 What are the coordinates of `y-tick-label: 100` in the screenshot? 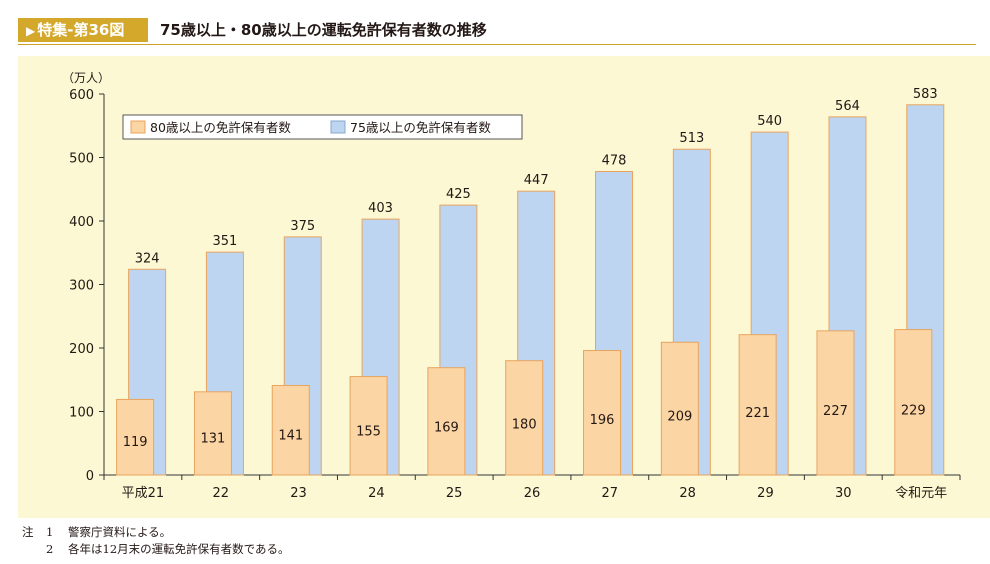 It's located at (81, 413).